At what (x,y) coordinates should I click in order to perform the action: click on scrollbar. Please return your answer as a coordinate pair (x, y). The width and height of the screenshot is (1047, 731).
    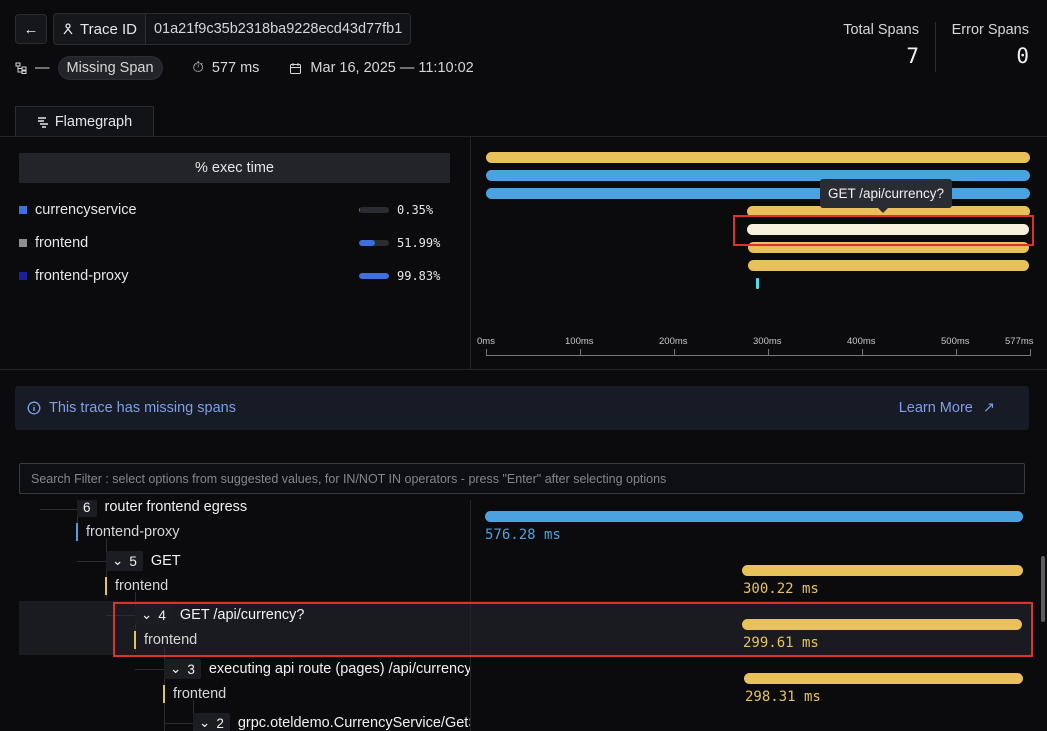
    Looking at the image, I should click on (1043, 589).